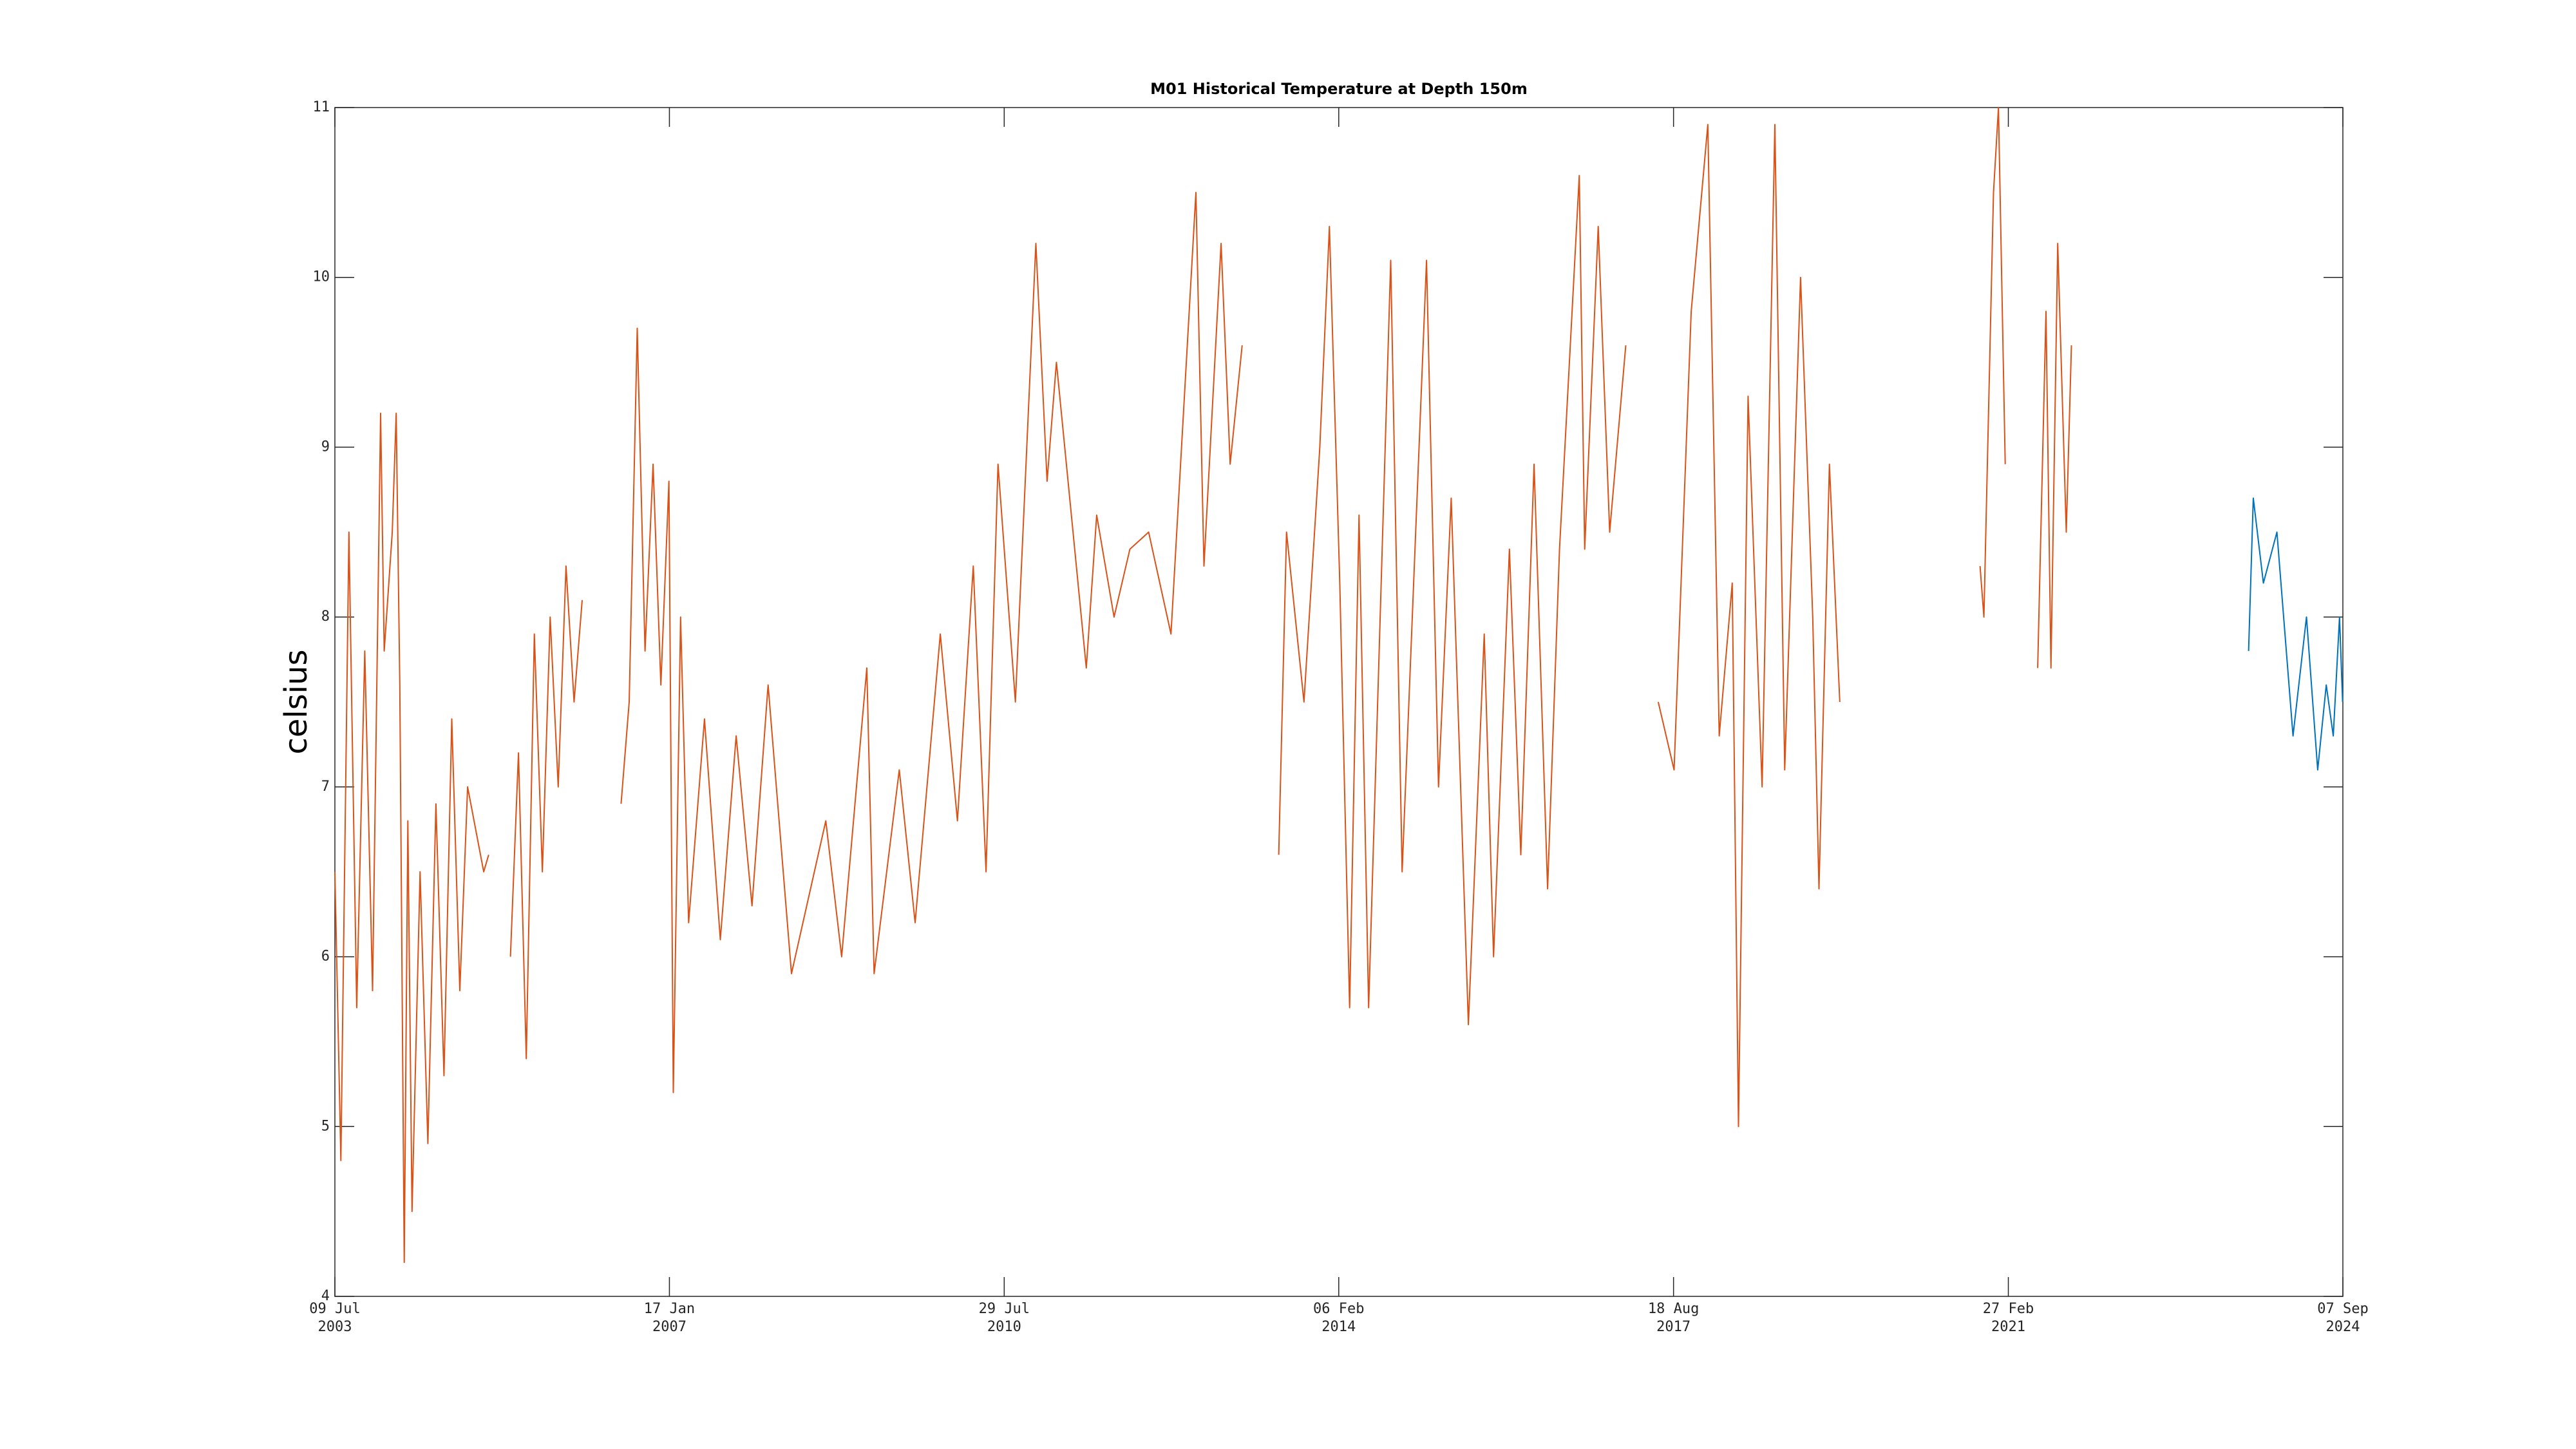  What do you see at coordinates (2008, 1318) in the screenshot?
I see `x-tick-label: 27 Feb 2021` at bounding box center [2008, 1318].